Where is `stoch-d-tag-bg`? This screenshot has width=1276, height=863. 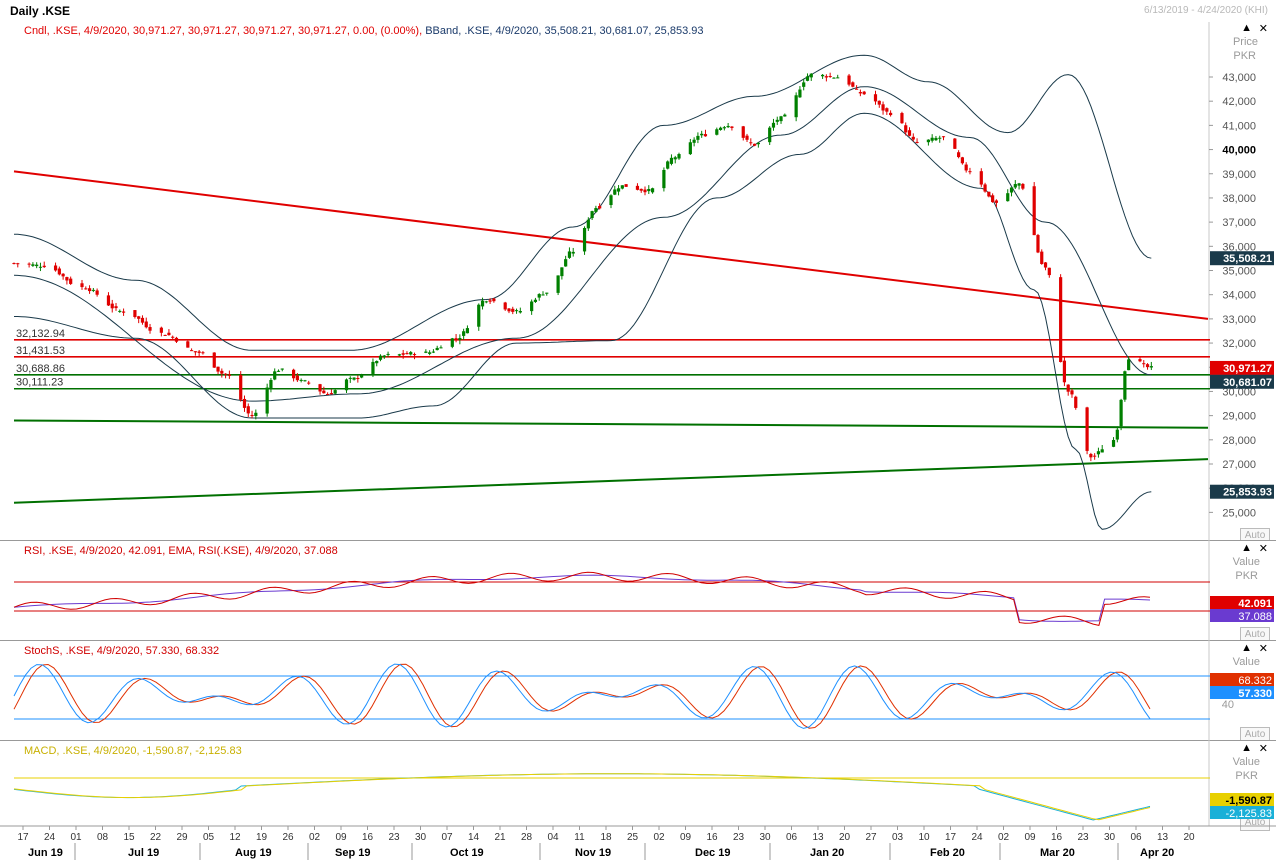 stoch-d-tag-bg is located at coordinates (1242, 679).